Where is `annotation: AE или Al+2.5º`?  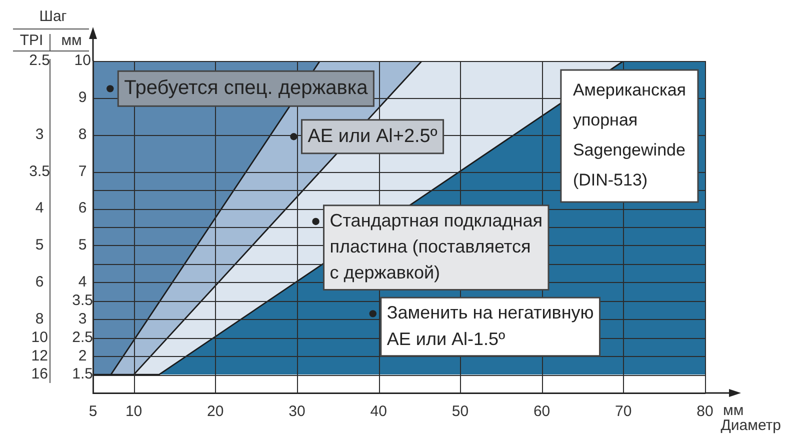
annotation: AE или Al+2.5º is located at coordinates (373, 136).